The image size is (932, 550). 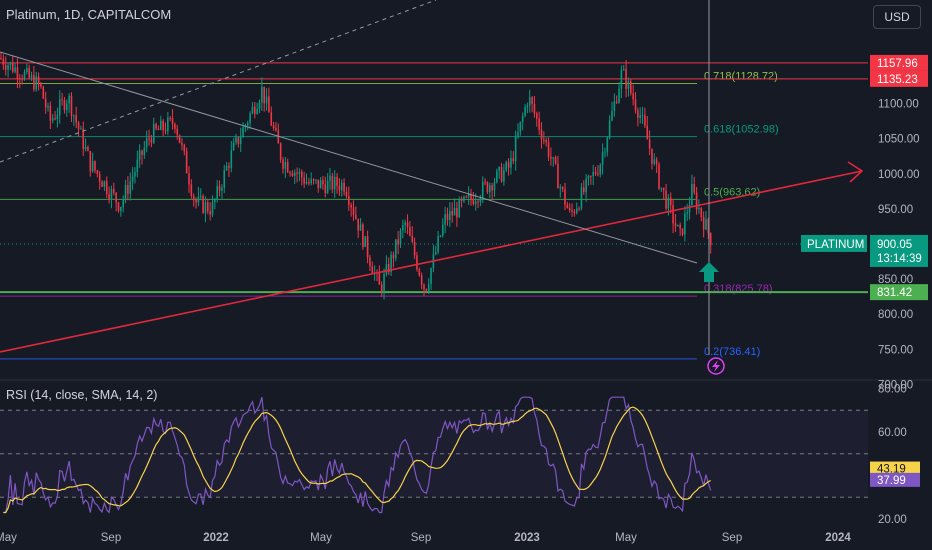 I want to click on time-tick-label-4: Sep, so click(x=421, y=538).